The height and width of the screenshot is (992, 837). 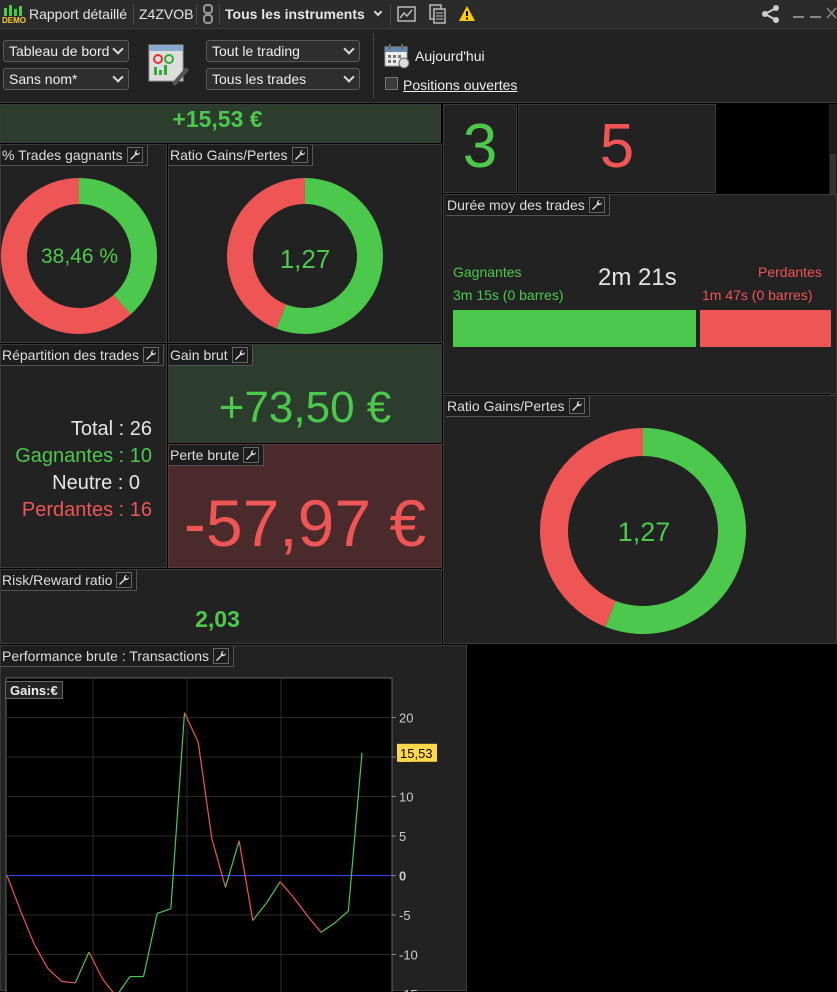 What do you see at coordinates (117, 656) in the screenshot?
I see `panel-title: Performance brute : Transactions` at bounding box center [117, 656].